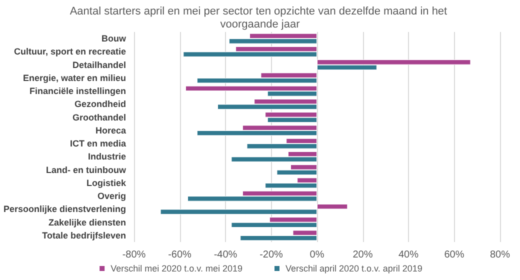 The height and width of the screenshot is (280, 520). I want to click on y-tick-label: Industrie, so click(107, 157).